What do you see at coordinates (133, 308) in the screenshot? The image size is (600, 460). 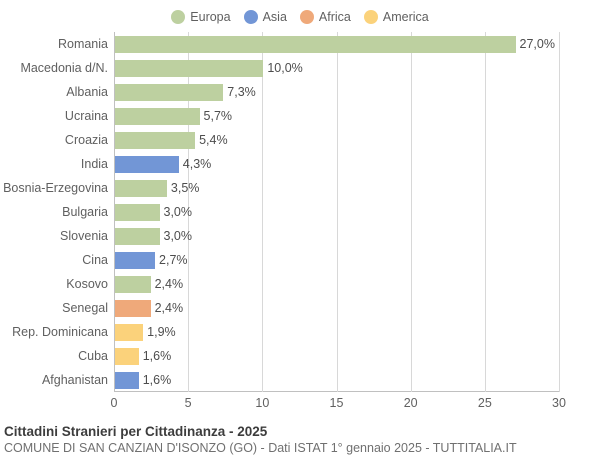 I see `bar-senegal` at bounding box center [133, 308].